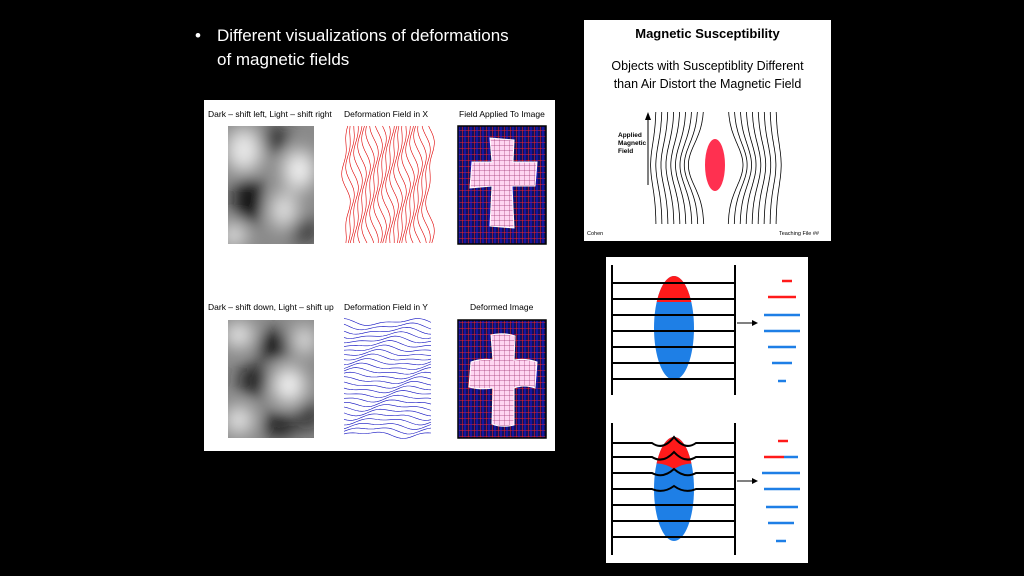 Image resolution: width=1024 pixels, height=576 pixels. Describe the element at coordinates (705, 489) in the screenshot. I see `slice-diagram-bottom` at that location.